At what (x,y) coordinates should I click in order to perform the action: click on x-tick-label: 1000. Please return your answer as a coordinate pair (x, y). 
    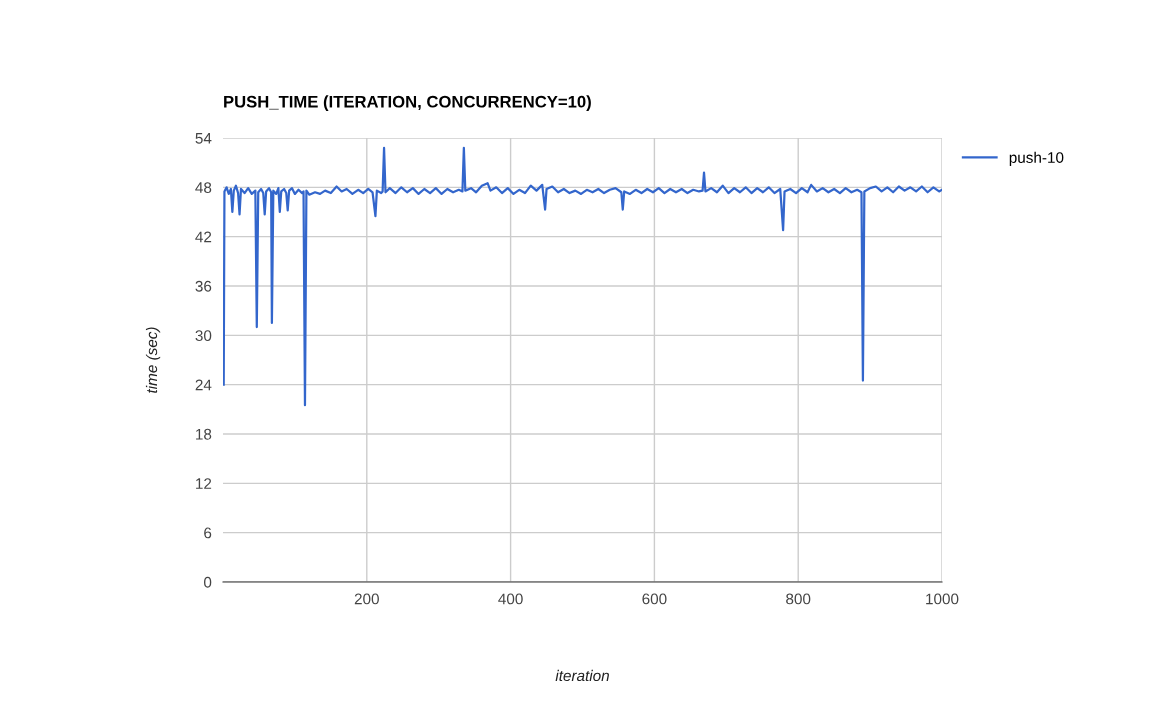
    Looking at the image, I should click on (942, 599).